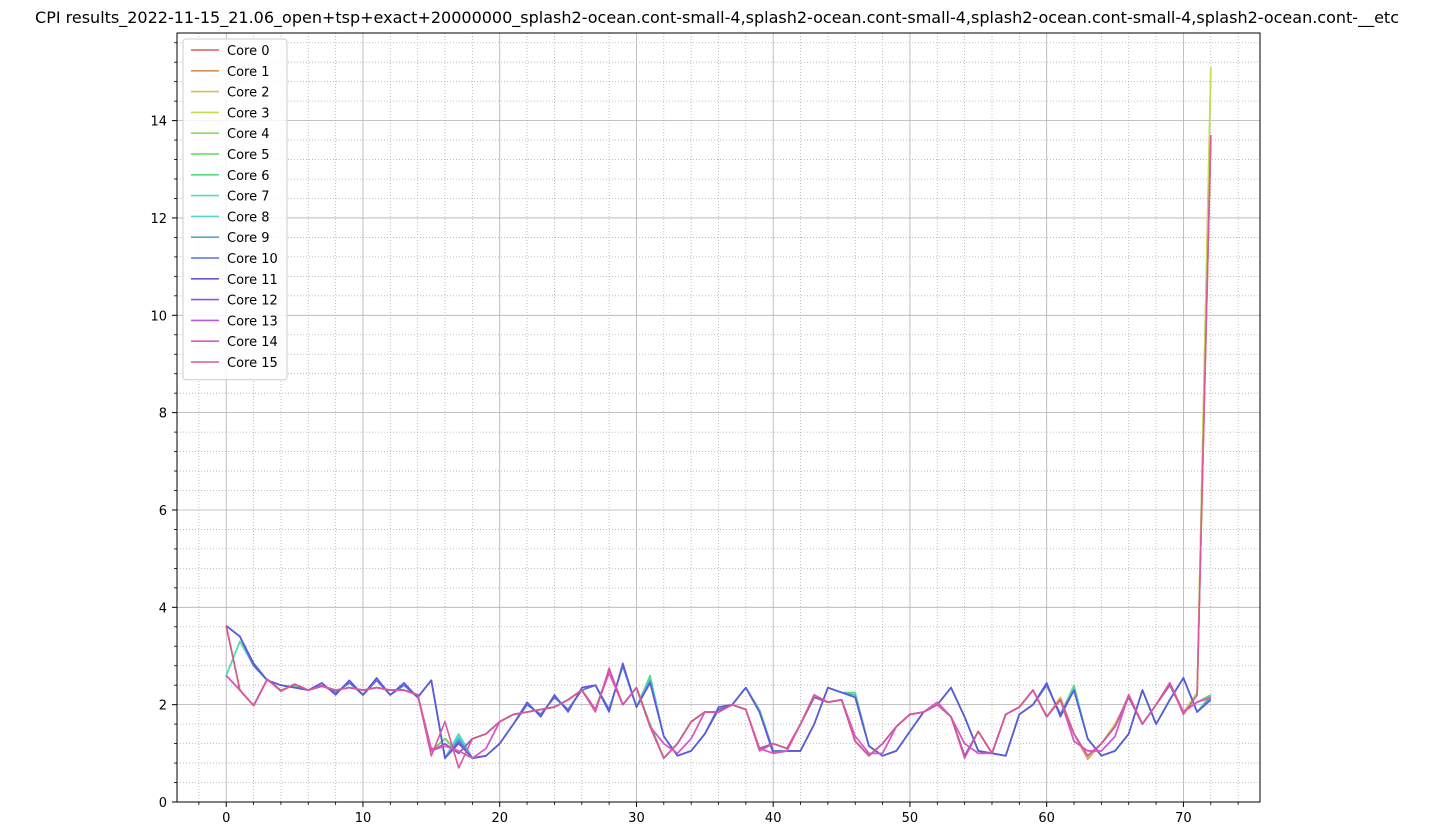  What do you see at coordinates (158, 316) in the screenshot?
I see `y-tick-label: 10` at bounding box center [158, 316].